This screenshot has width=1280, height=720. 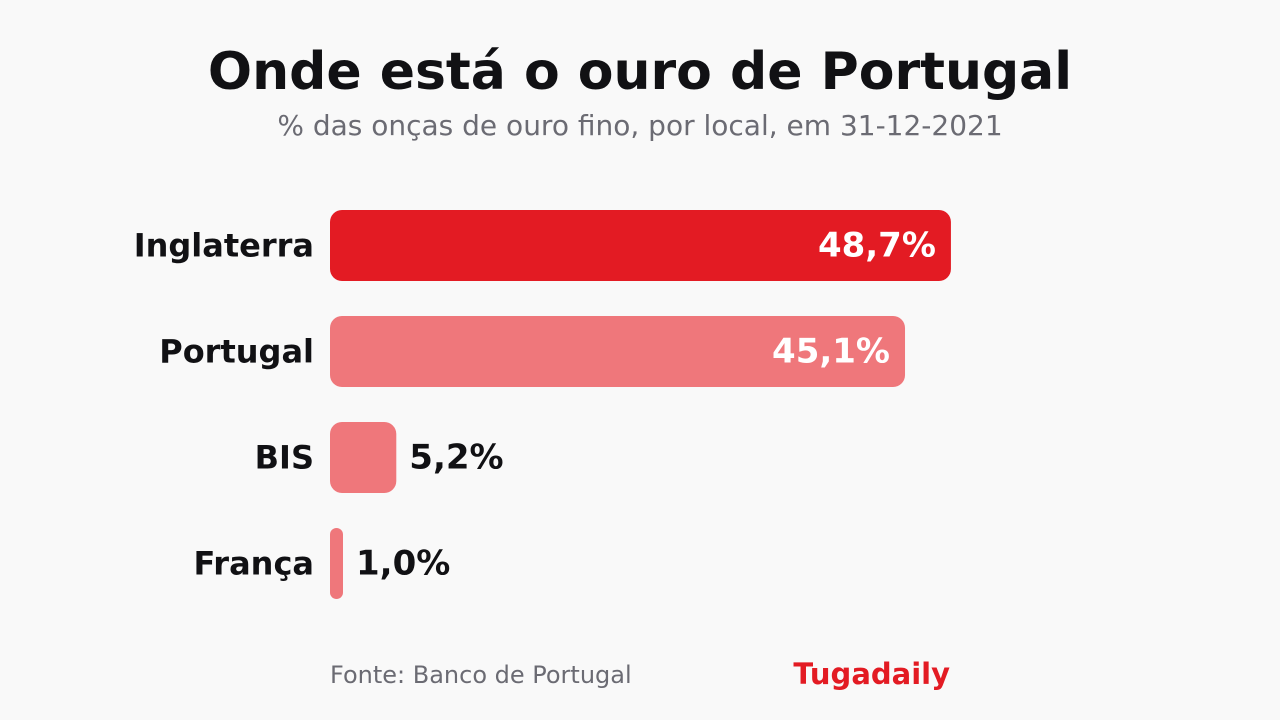 What do you see at coordinates (877, 246) in the screenshot?
I see `value-label-0: 48,7%` at bounding box center [877, 246].